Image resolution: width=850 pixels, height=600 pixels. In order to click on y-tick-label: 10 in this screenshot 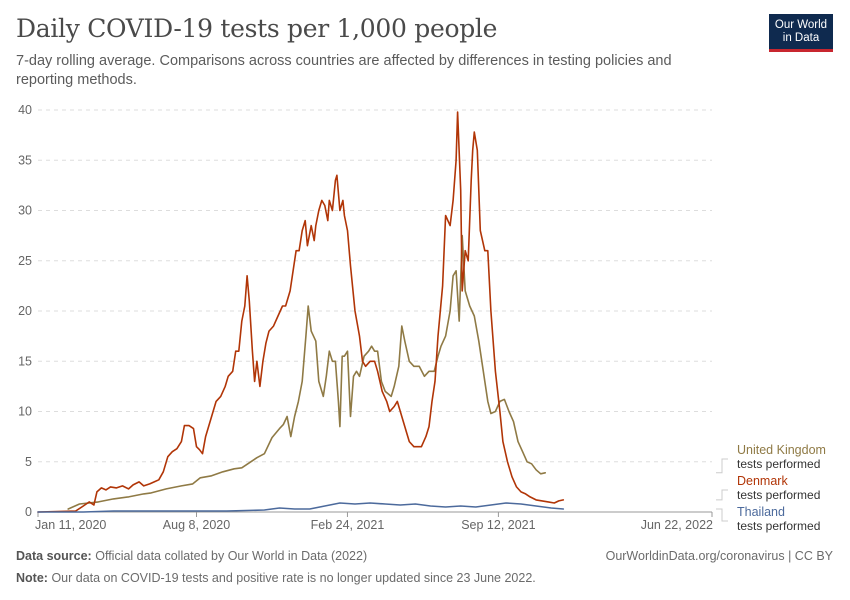, I will do `click(25, 412)`.